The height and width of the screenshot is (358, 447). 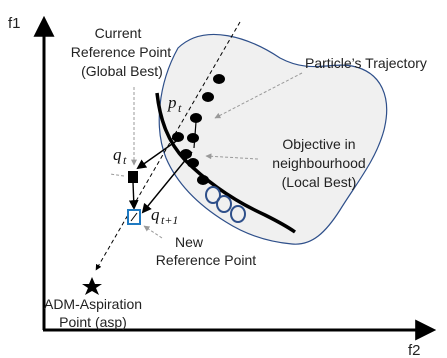 I want to click on svg-text: New, so click(x=189, y=242).